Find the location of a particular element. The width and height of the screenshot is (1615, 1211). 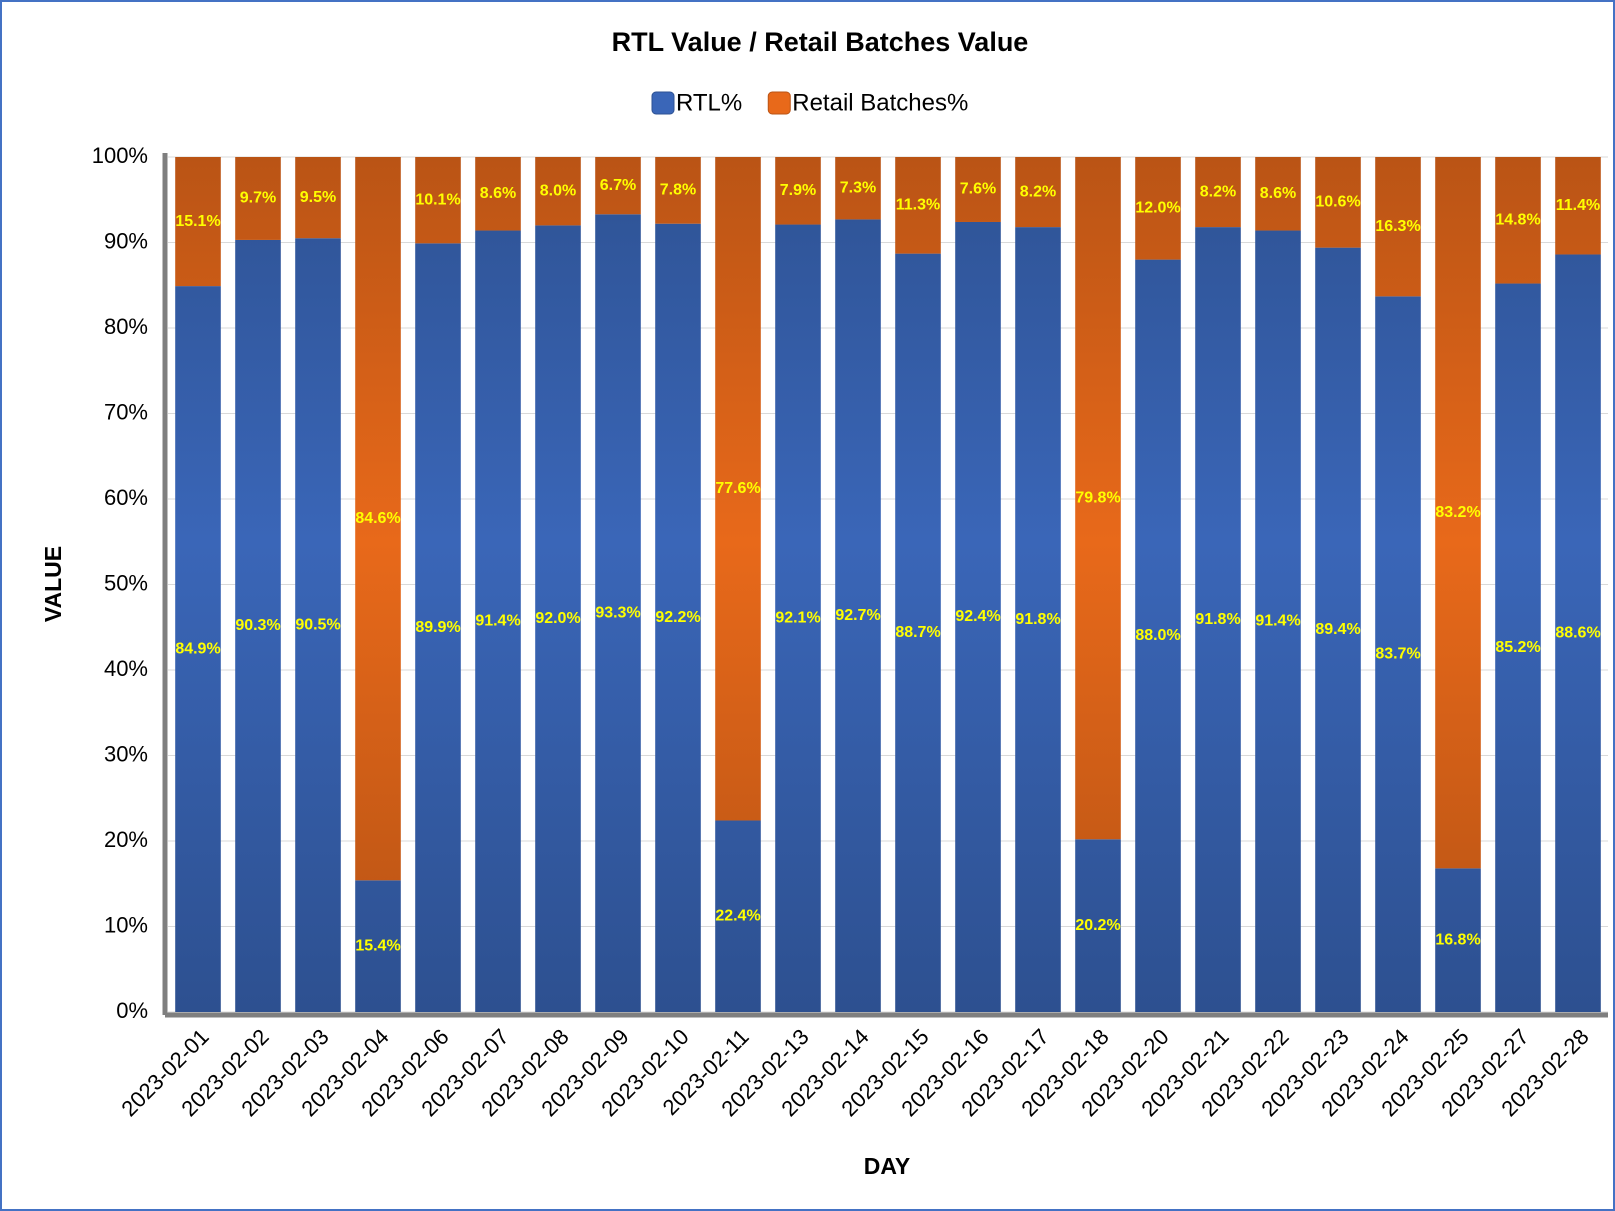

data-label: 92.2% is located at coordinates (677, 617).